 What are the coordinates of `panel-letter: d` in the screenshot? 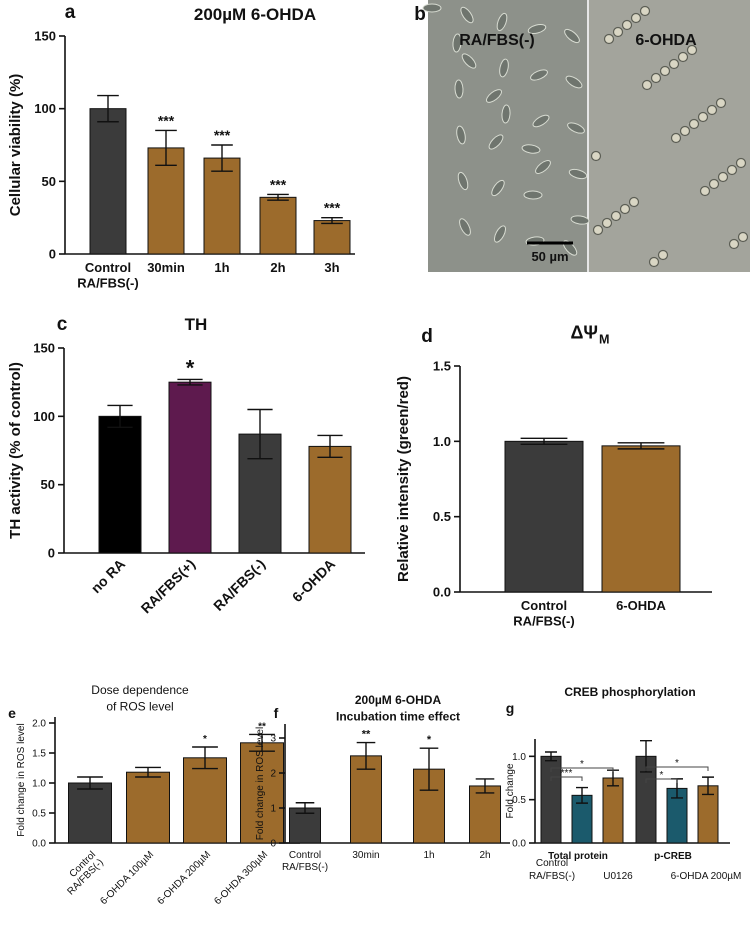 It's located at (427, 336).